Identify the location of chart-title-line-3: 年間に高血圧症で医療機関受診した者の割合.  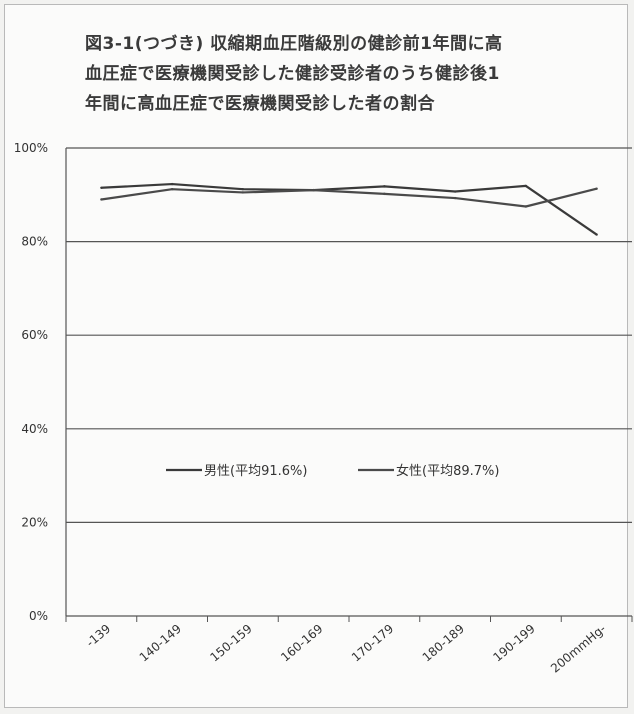
(260, 104).